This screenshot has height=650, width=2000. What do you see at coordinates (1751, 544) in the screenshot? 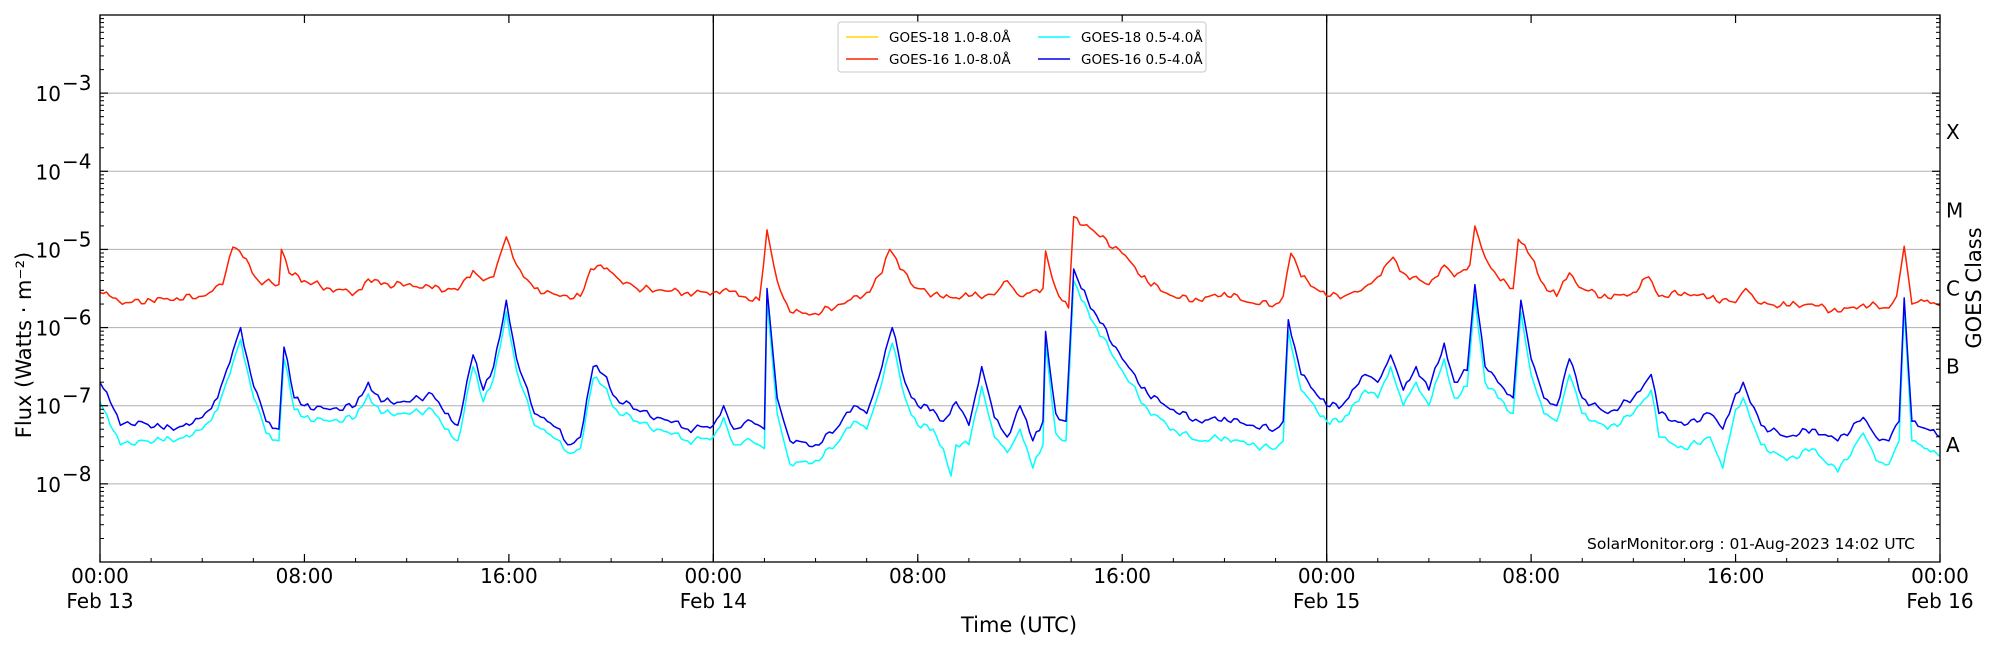
I see `watermark-text: SolarMonitor.org : 01-Aug-2023 14:02 UTC` at bounding box center [1751, 544].